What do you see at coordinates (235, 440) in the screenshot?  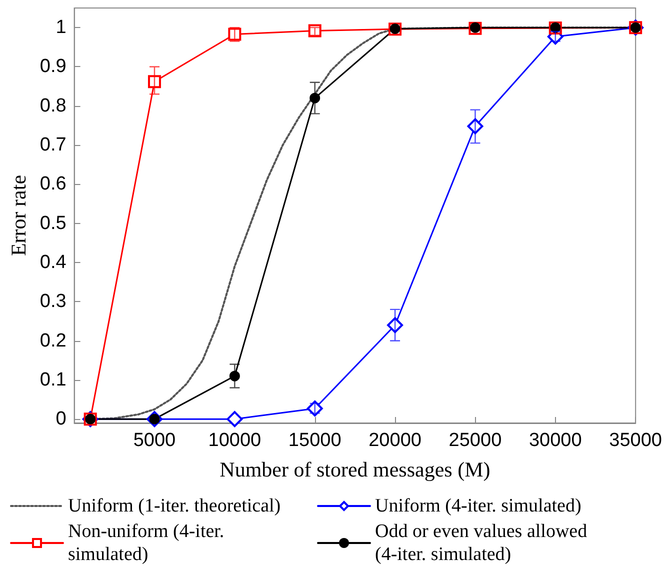 I see `x-tick-label: 10000` at bounding box center [235, 440].